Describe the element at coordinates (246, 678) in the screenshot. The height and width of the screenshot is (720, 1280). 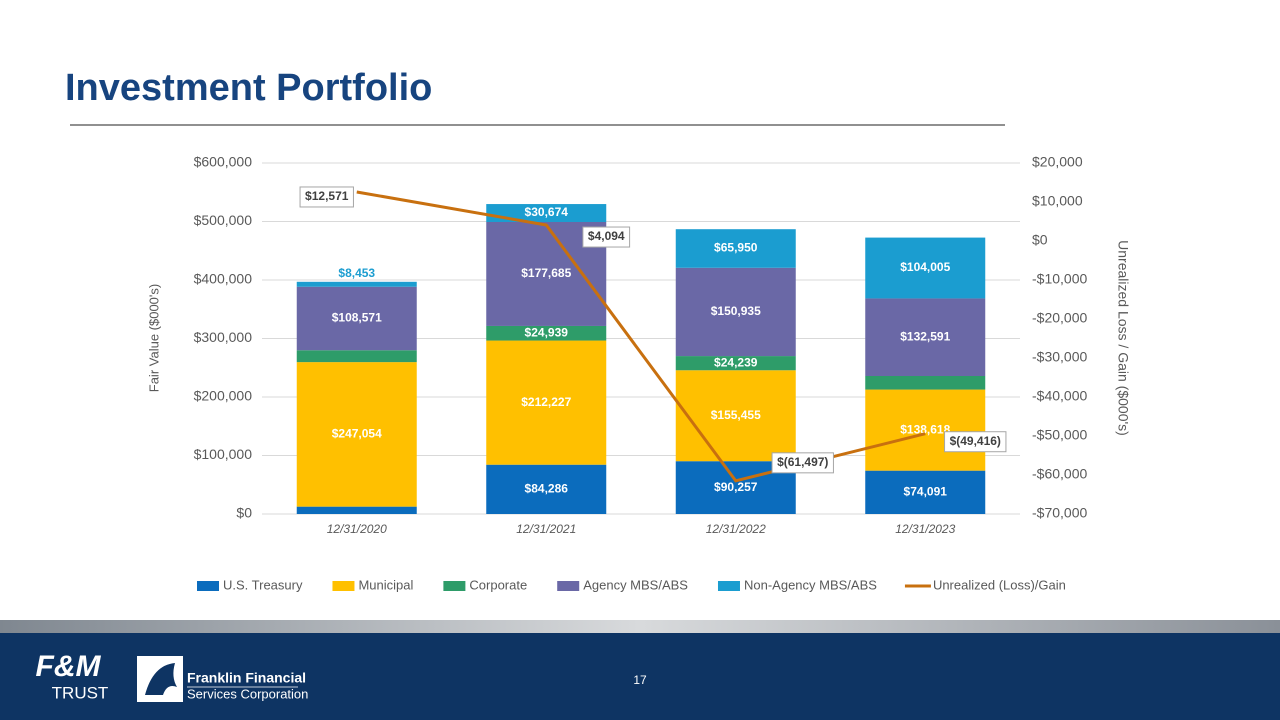
I see `company-name: Franklin Financial` at that location.